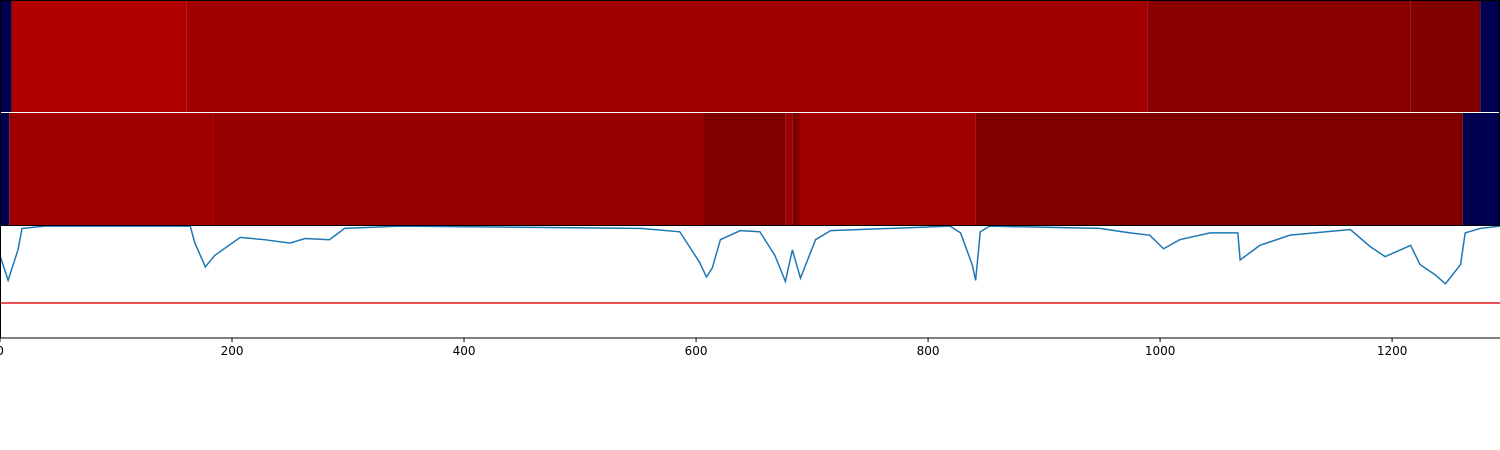 The image size is (1500, 450). Describe the element at coordinates (750, 255) in the screenshot. I see `line-series` at that location.